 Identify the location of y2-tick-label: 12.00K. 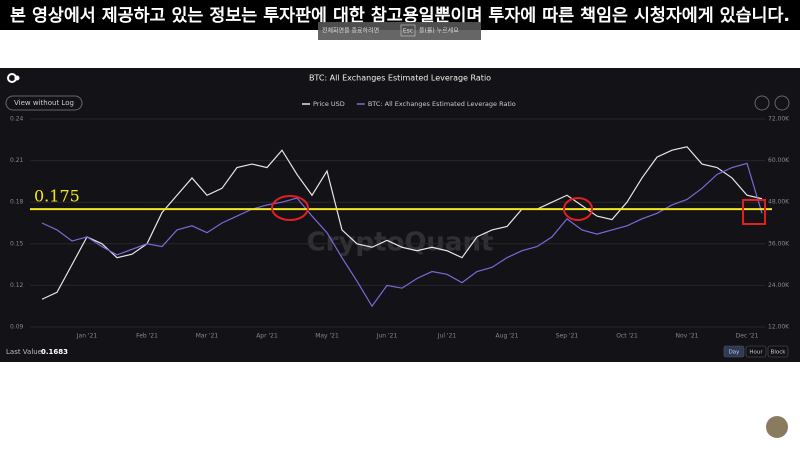
(779, 327).